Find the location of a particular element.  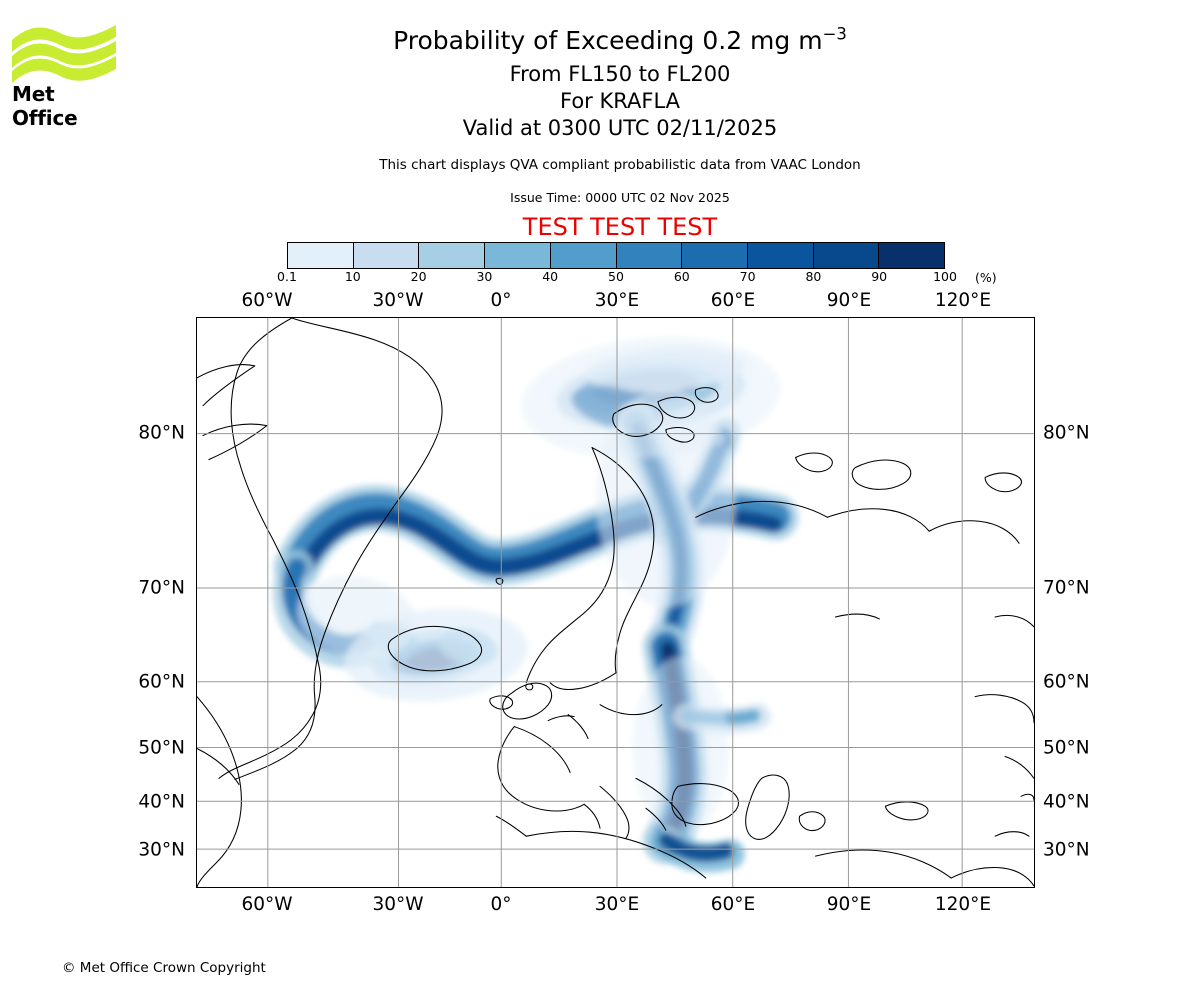

plume-band is located at coordinates (696, 847).